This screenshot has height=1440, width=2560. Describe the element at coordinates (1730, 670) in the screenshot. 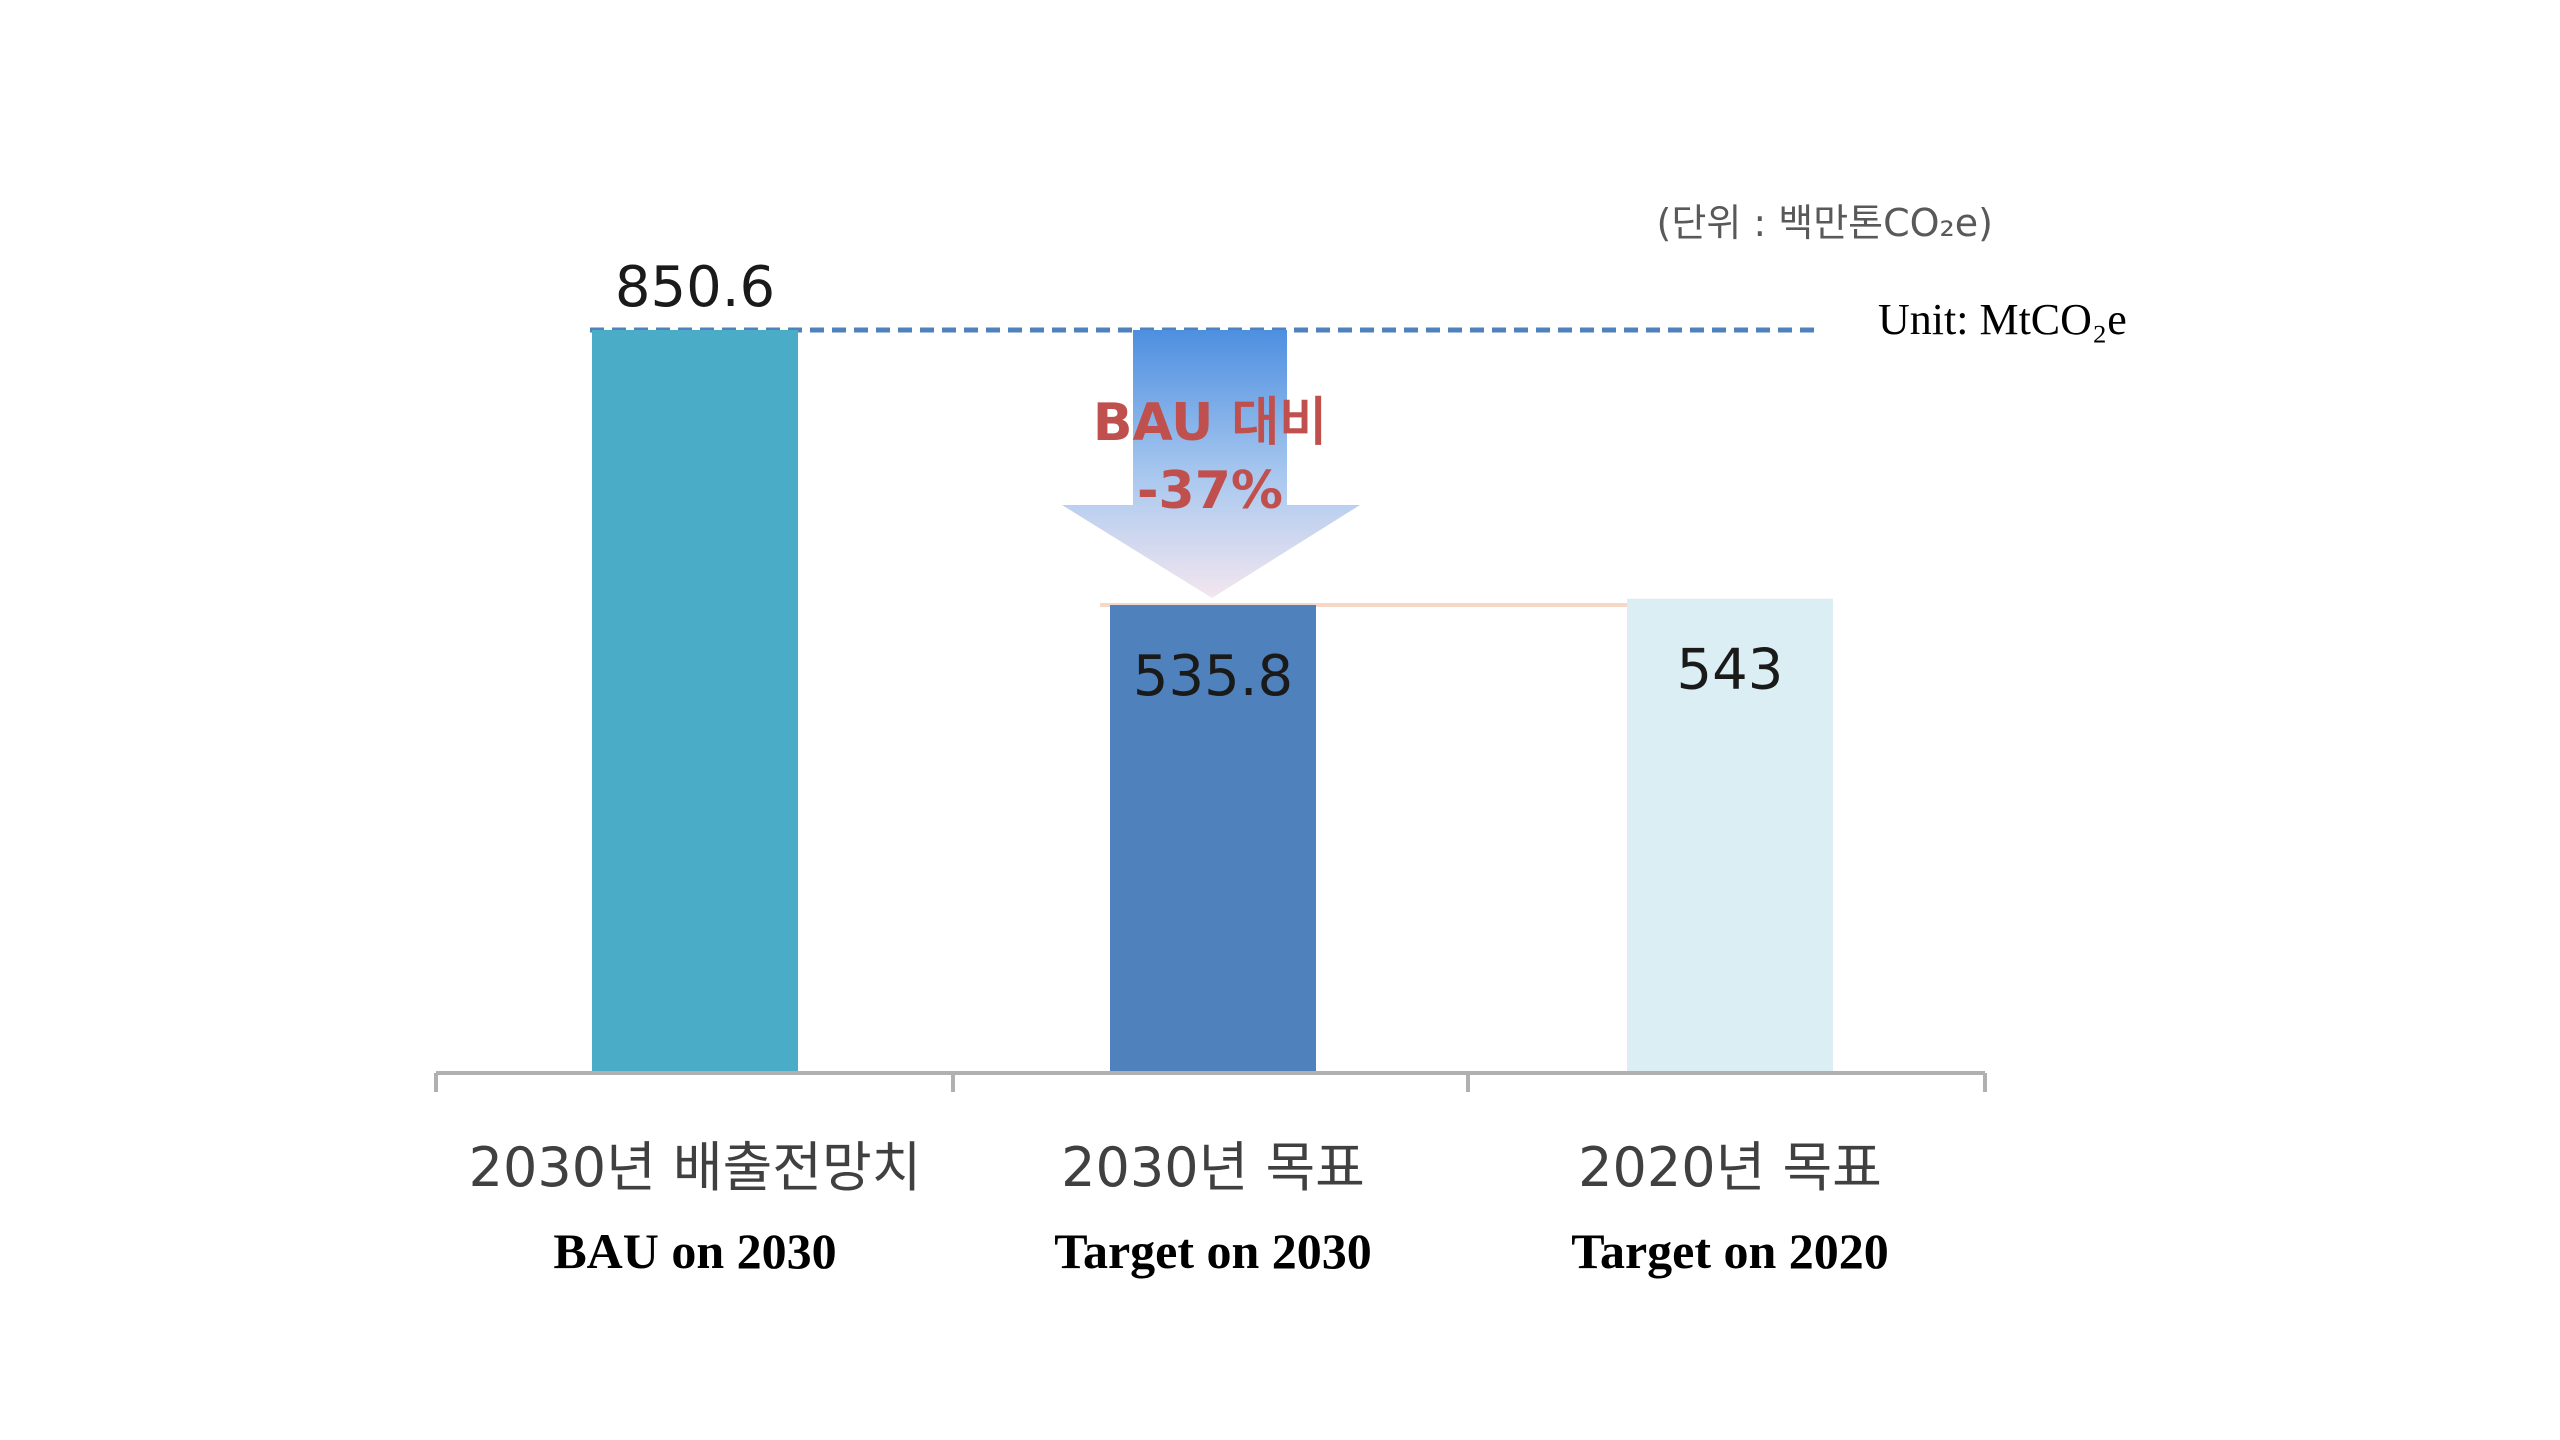

I see `value-label-target-2020: 543` at that location.